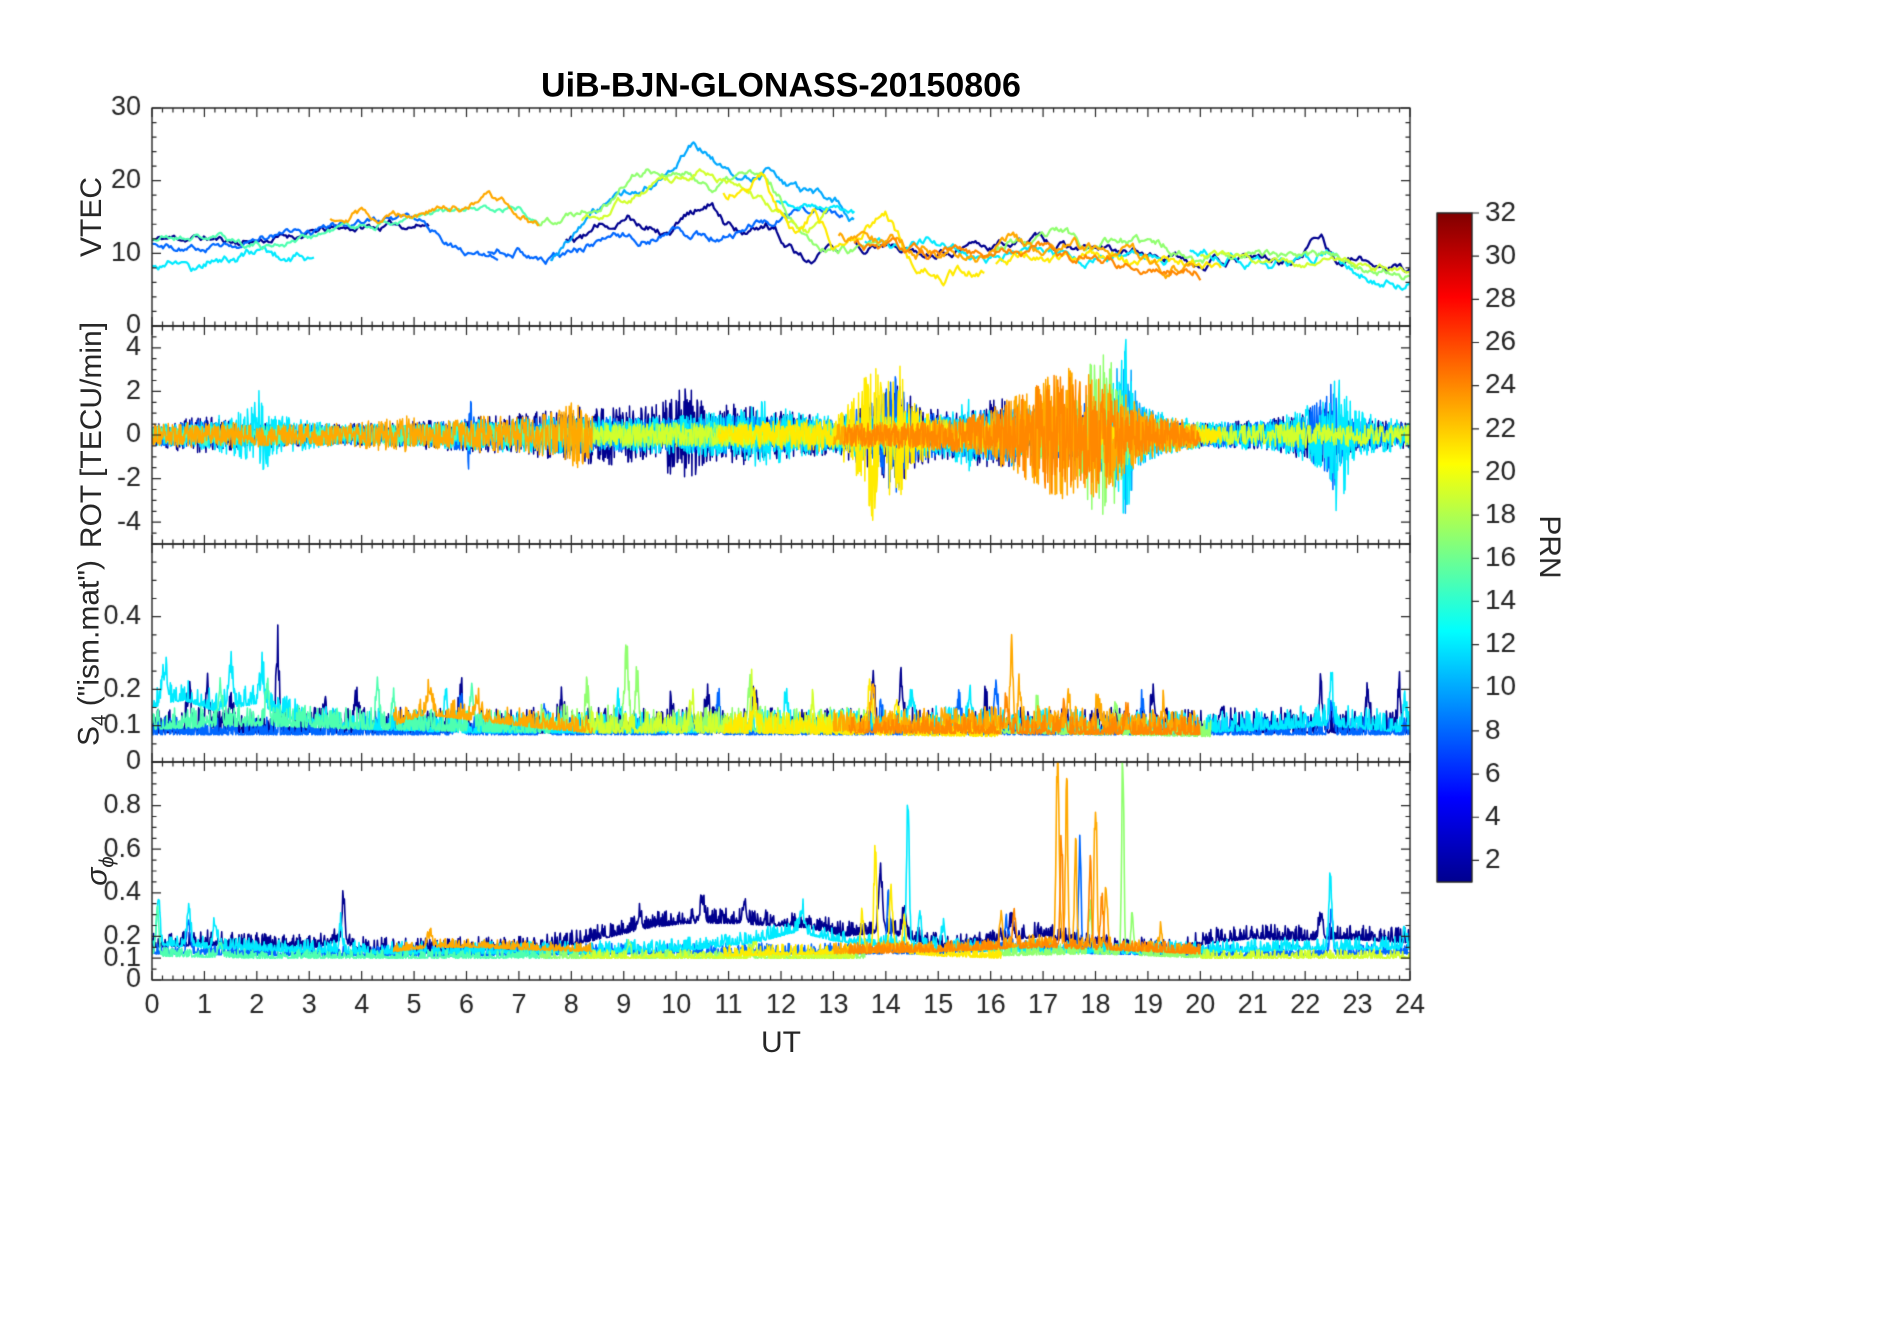 This screenshot has height=1330, width=1902. Describe the element at coordinates (97, 876) in the screenshot. I see `y-axis-label-sigma: σ` at that location.